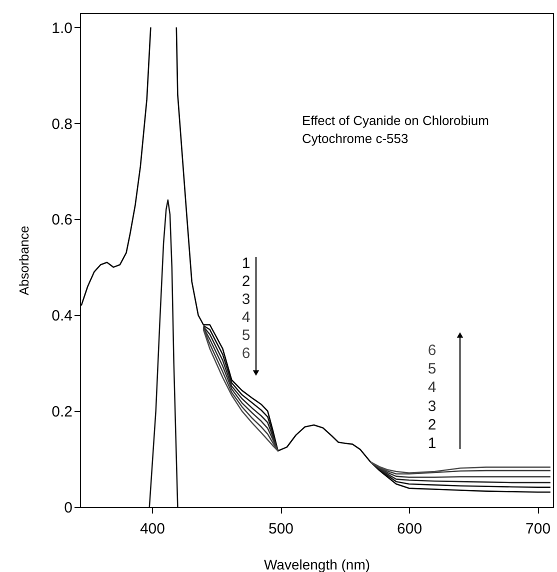  What do you see at coordinates (152, 529) in the screenshot?
I see `x-tick-label: 400` at bounding box center [152, 529].